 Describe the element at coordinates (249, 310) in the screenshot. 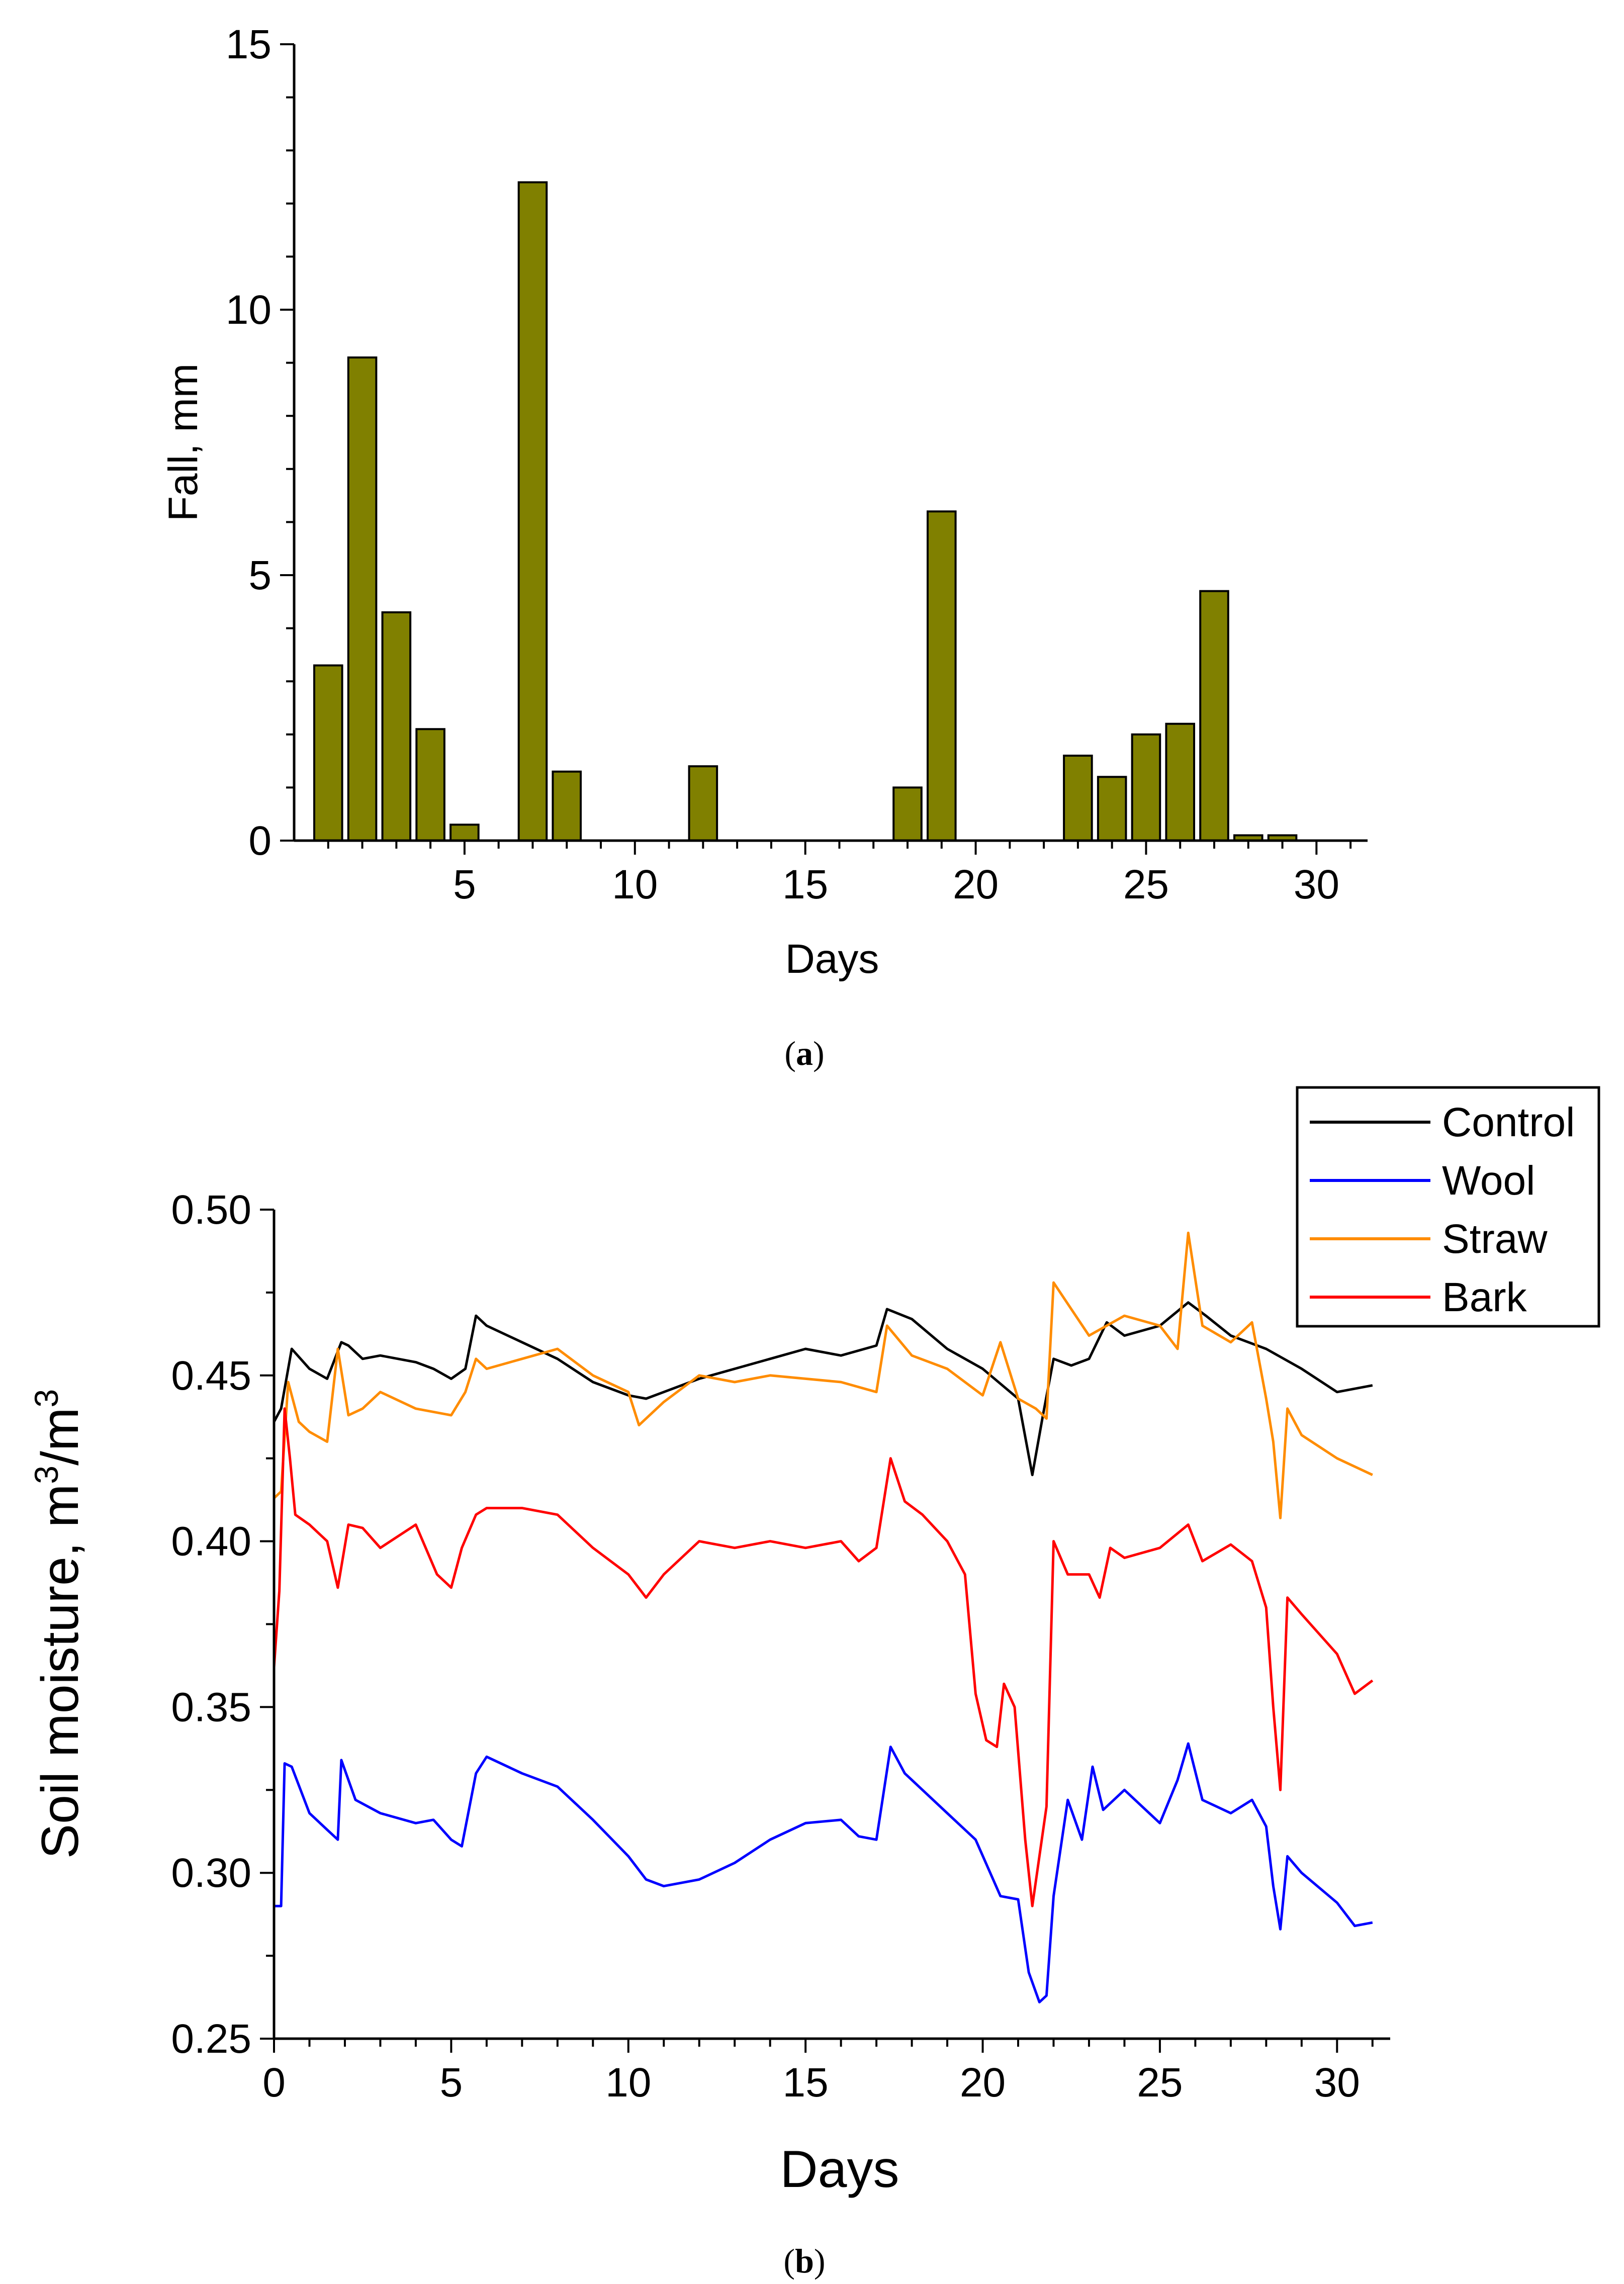

I see `y-tick-label: 10` at that location.